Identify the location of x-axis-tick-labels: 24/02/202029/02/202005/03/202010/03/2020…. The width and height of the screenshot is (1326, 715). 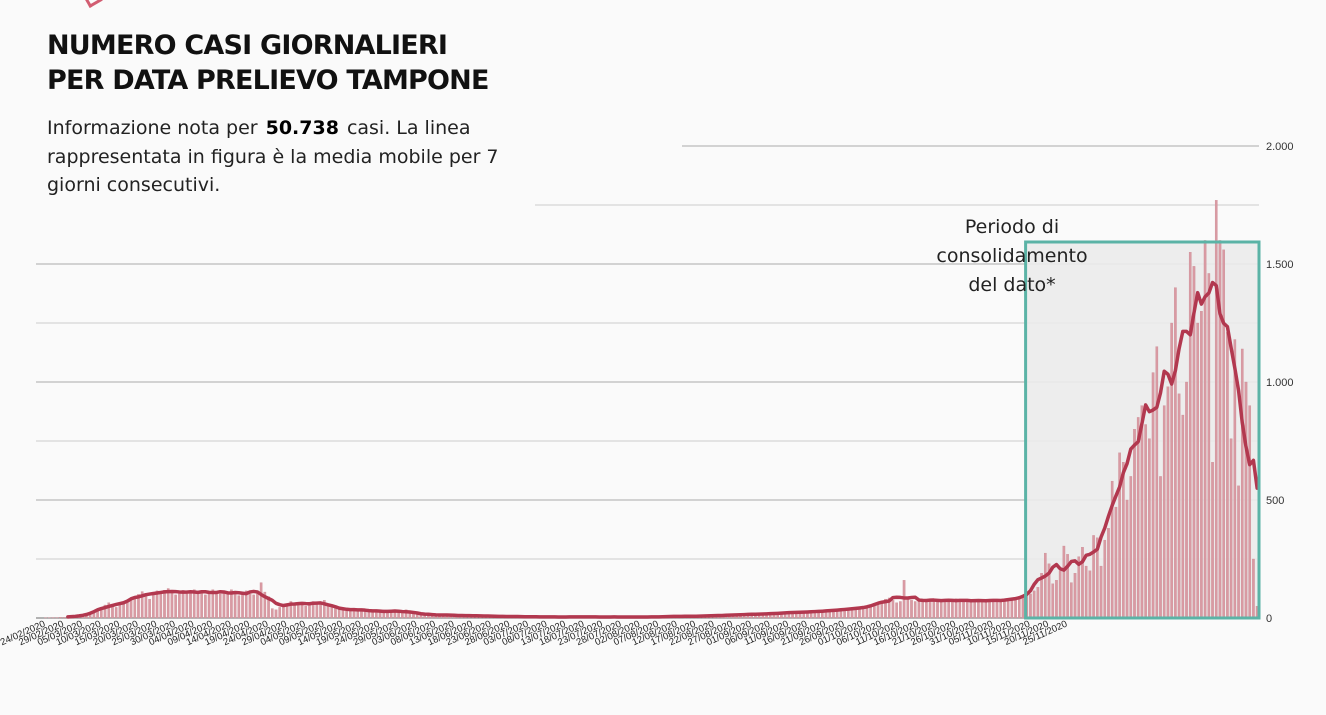
(534, 634).